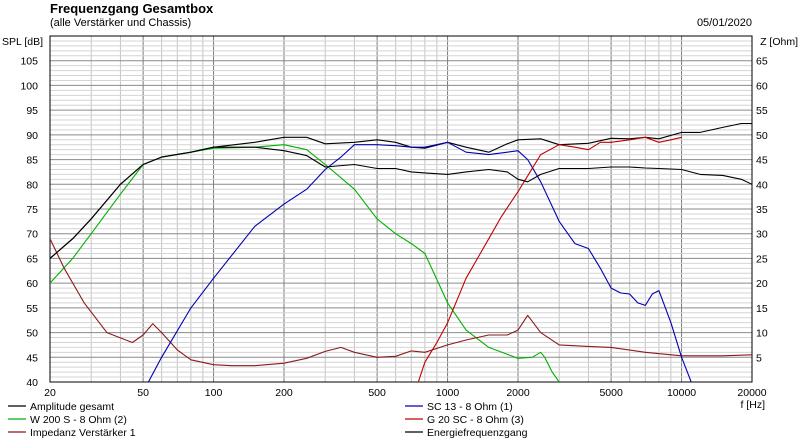 This screenshot has height=446, width=800. What do you see at coordinates (762, 334) in the screenshot?
I see `y2-tick-label: 10` at bounding box center [762, 334].